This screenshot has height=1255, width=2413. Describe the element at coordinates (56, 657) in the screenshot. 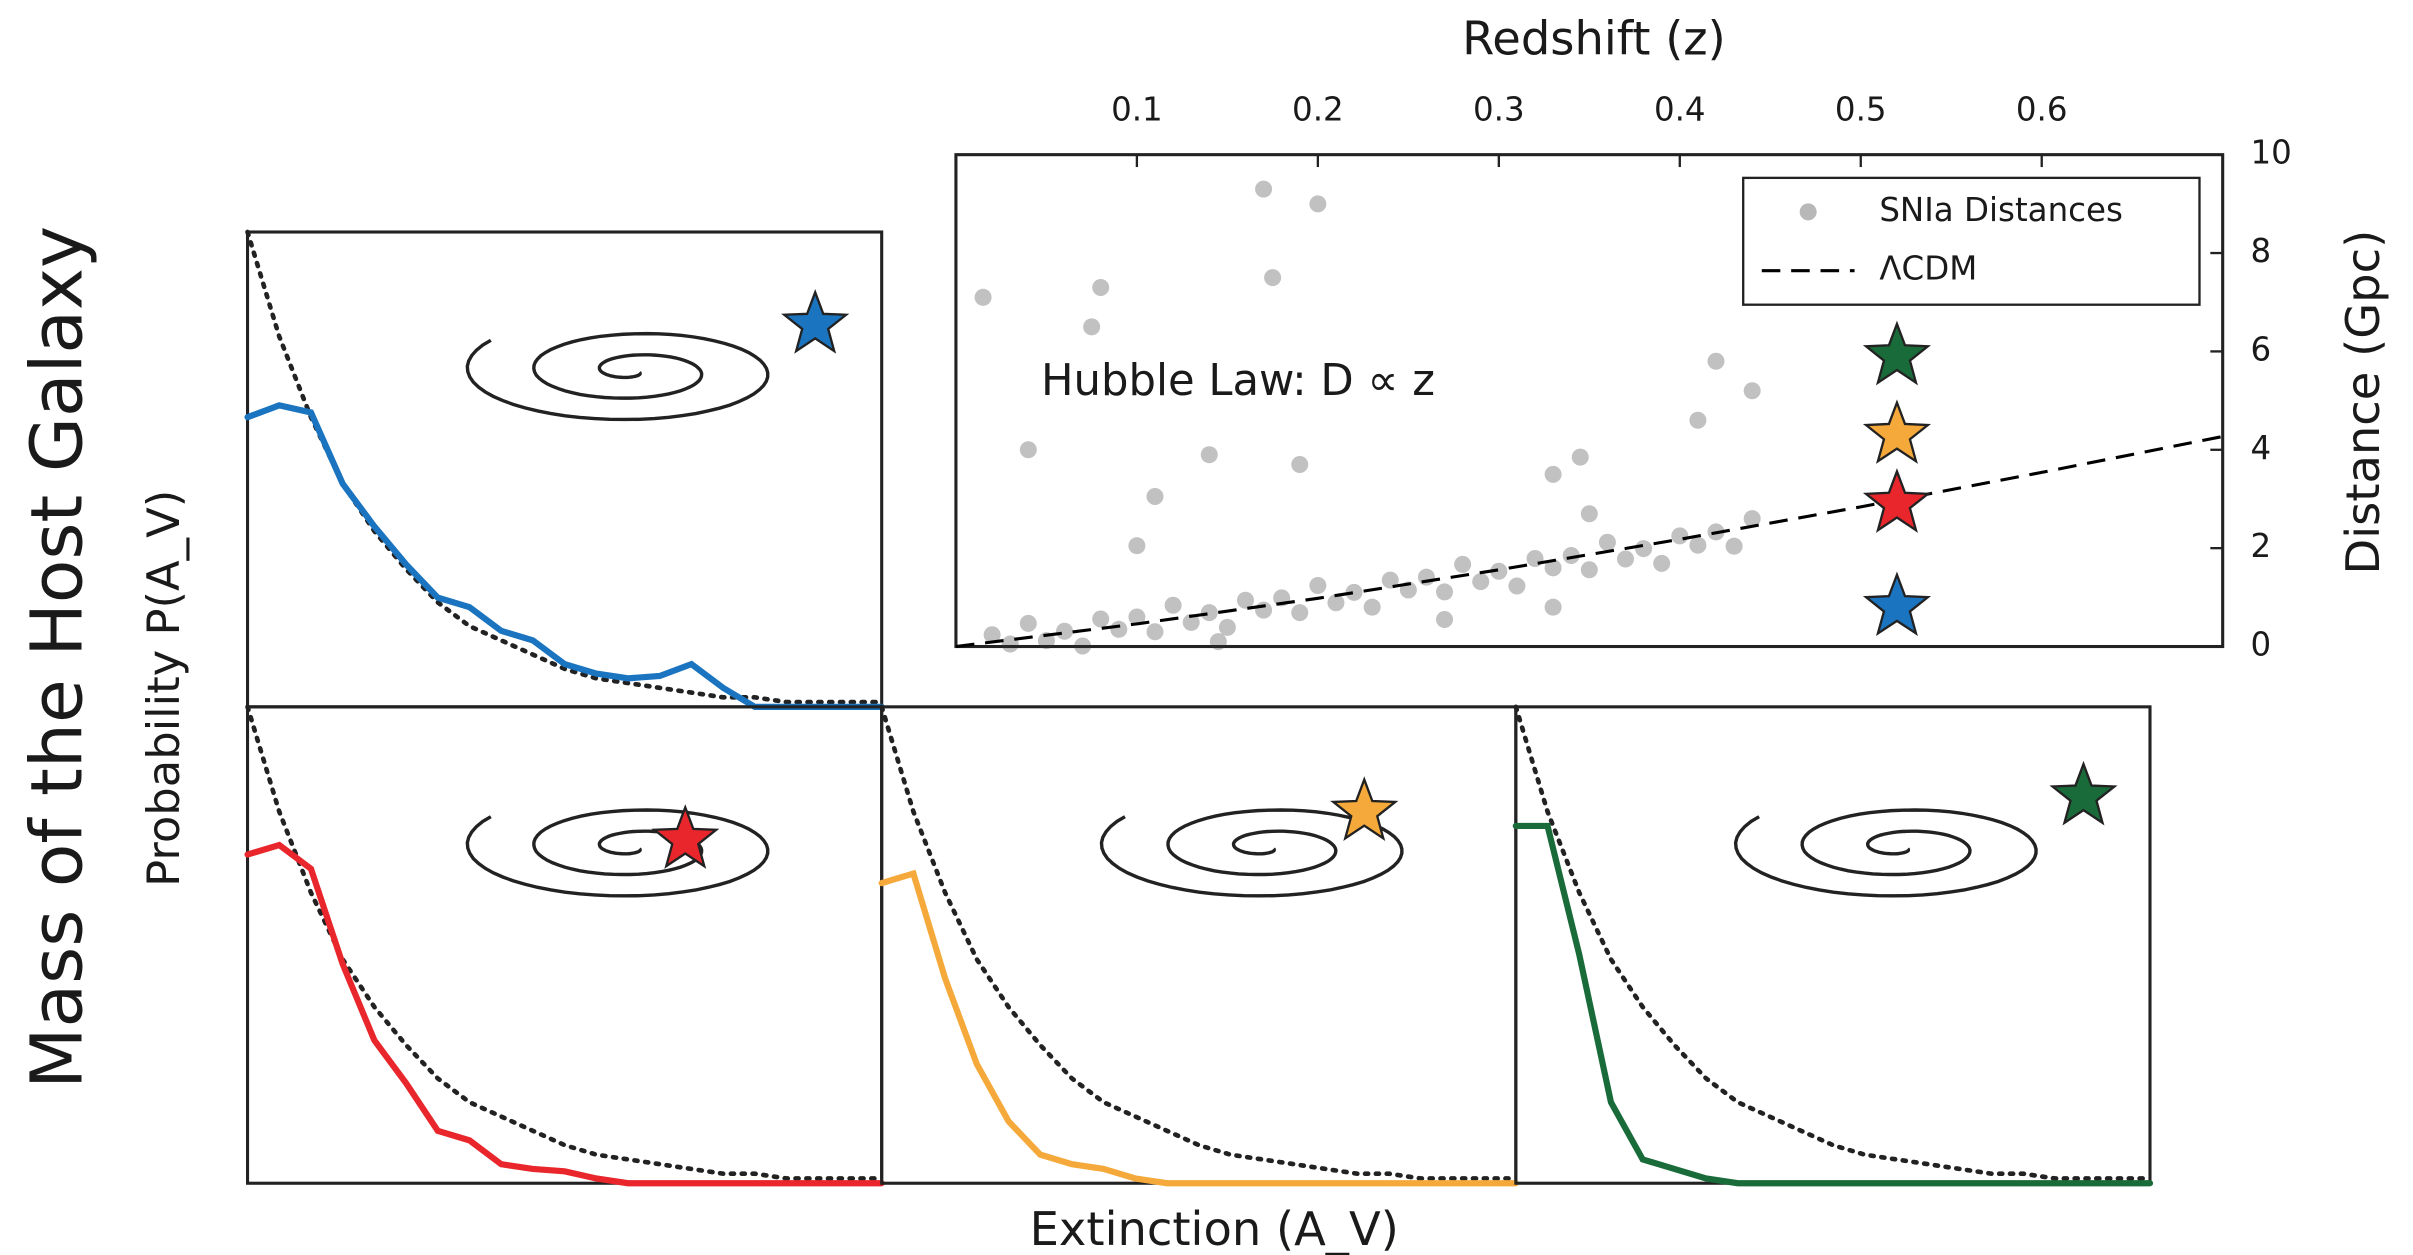

I see `figure-ylabel: Mass of the Host Galaxy` at that location.